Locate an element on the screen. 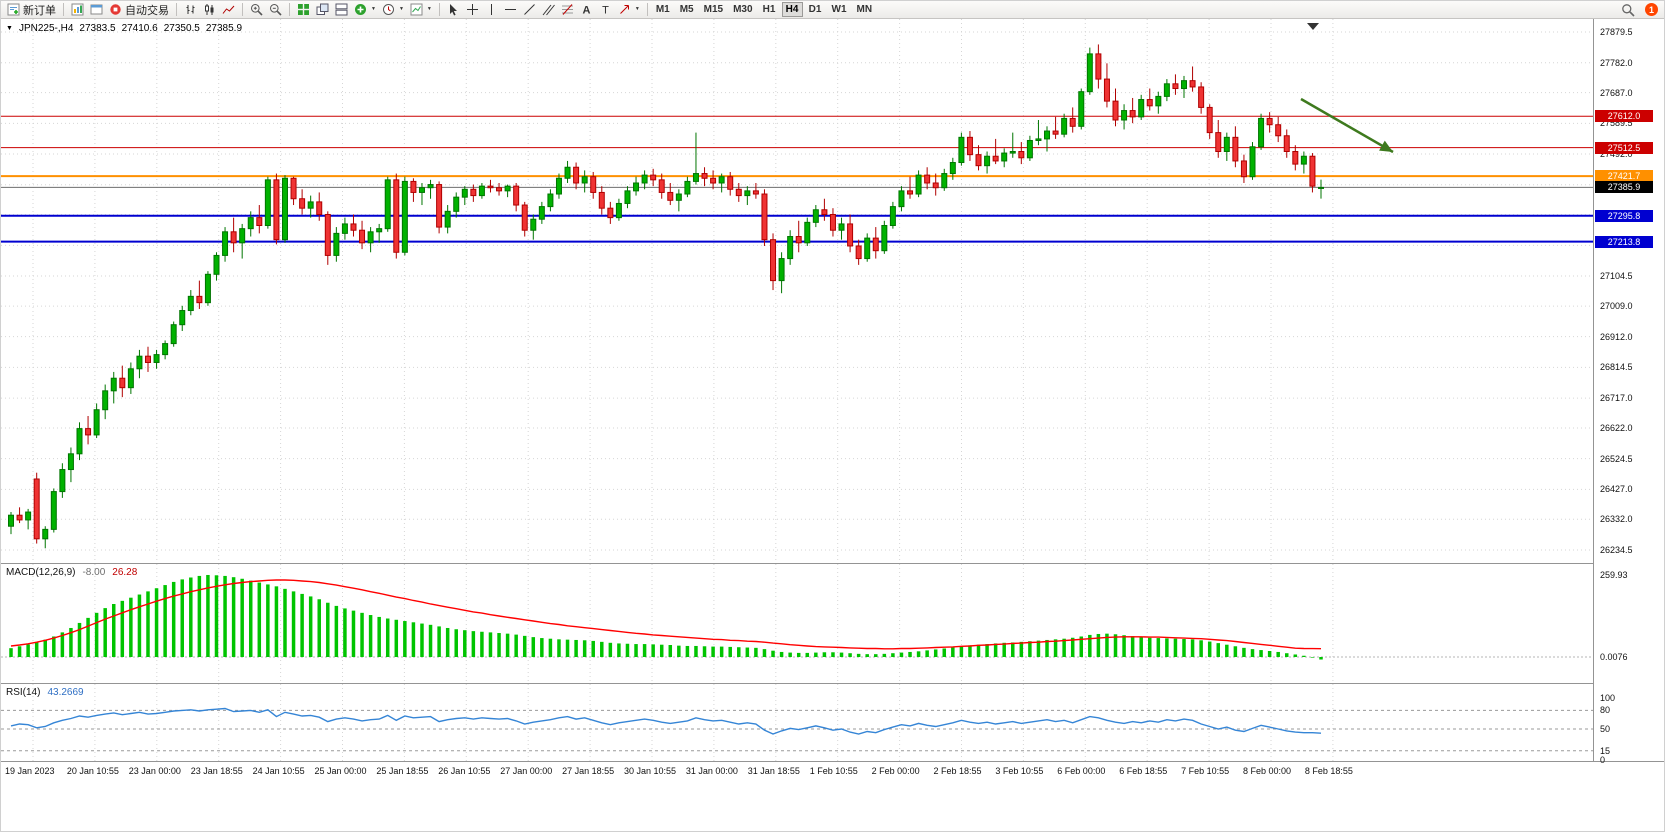 This screenshot has height=832, width=1665. zoom-out-icon is located at coordinates (275, 9).